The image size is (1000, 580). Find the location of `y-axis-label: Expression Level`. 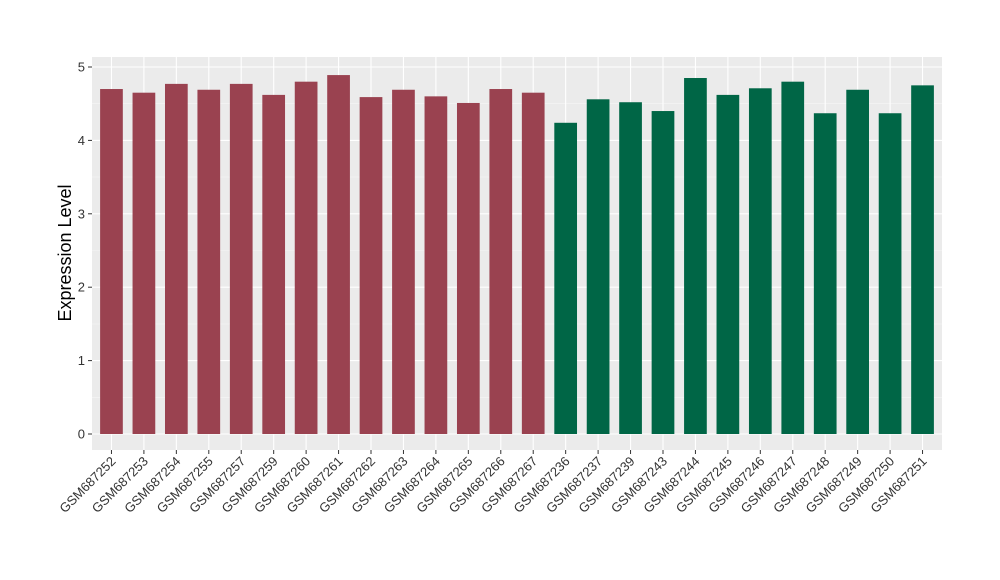

y-axis-label: Expression Level is located at coordinates (65, 252).